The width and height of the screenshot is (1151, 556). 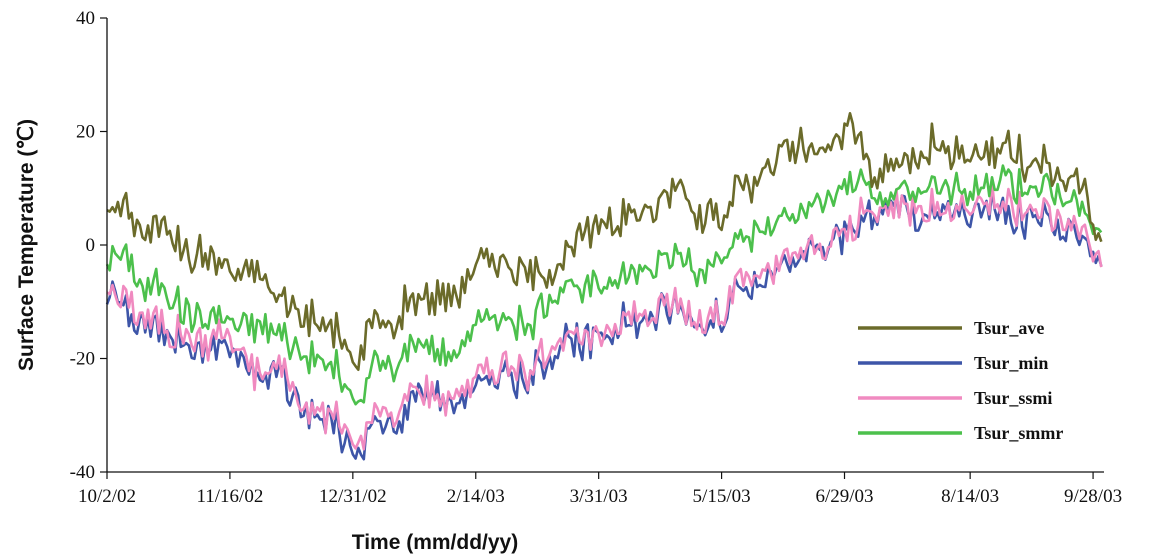 I want to click on legend-label-tsur-min: Tsur_min, so click(x=1011, y=363).